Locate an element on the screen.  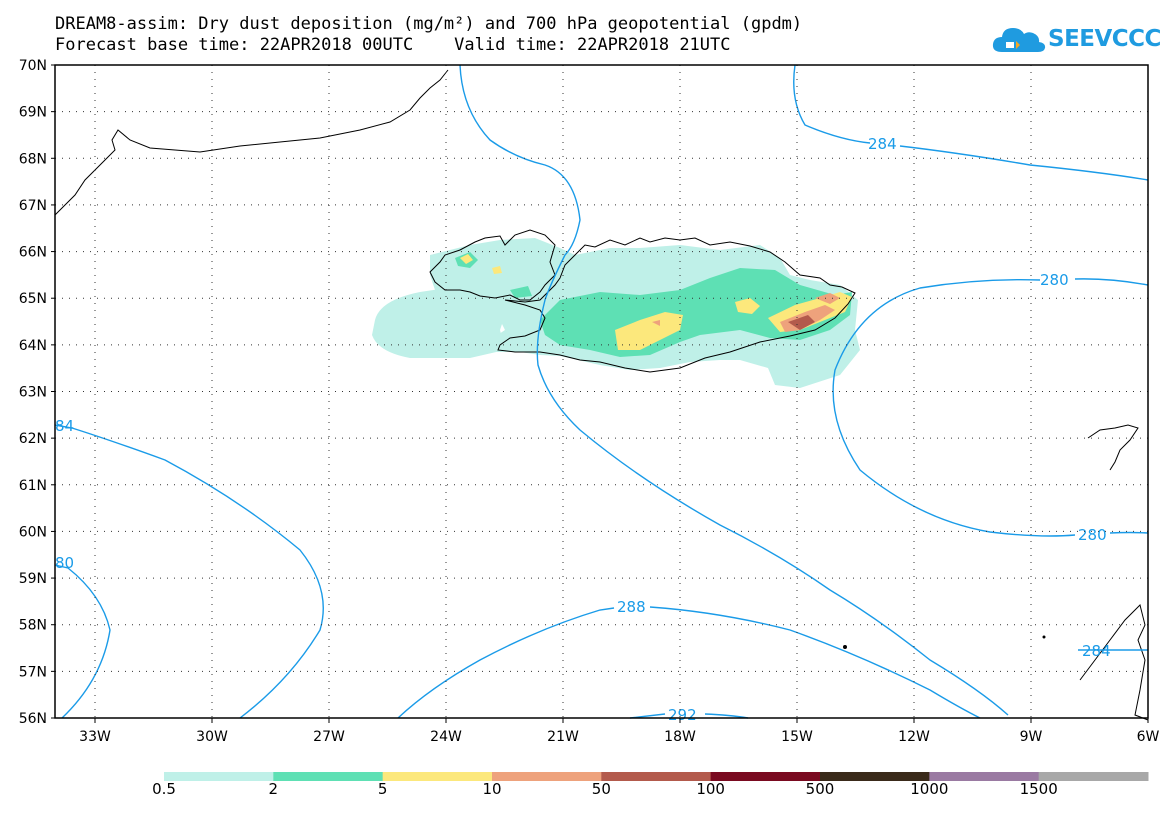
latitude-label: 61N is located at coordinates (33, 486).